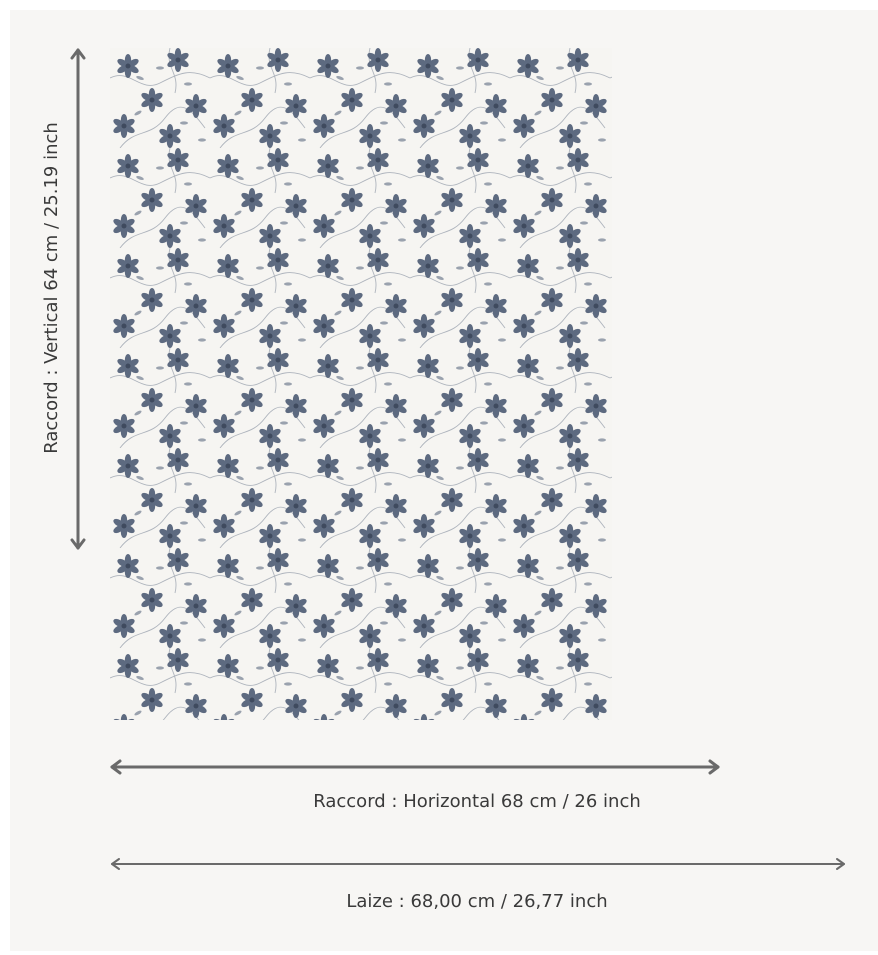 The height and width of the screenshot is (955, 878). Describe the element at coordinates (78, 299) in the screenshot. I see `vertical-arrow` at that location.